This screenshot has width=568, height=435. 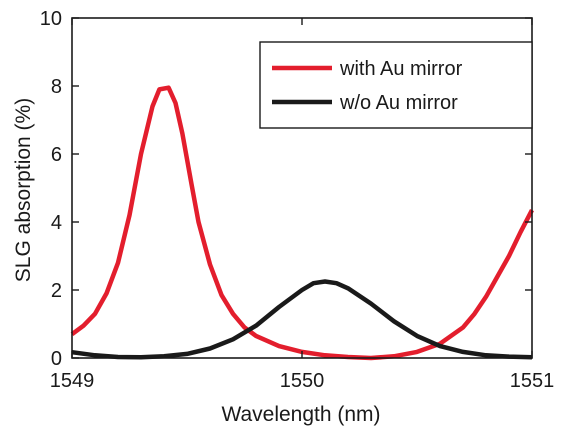 What do you see at coordinates (23, 190) in the screenshot?
I see `y-axis-label: SLG absorption (%)` at bounding box center [23, 190].